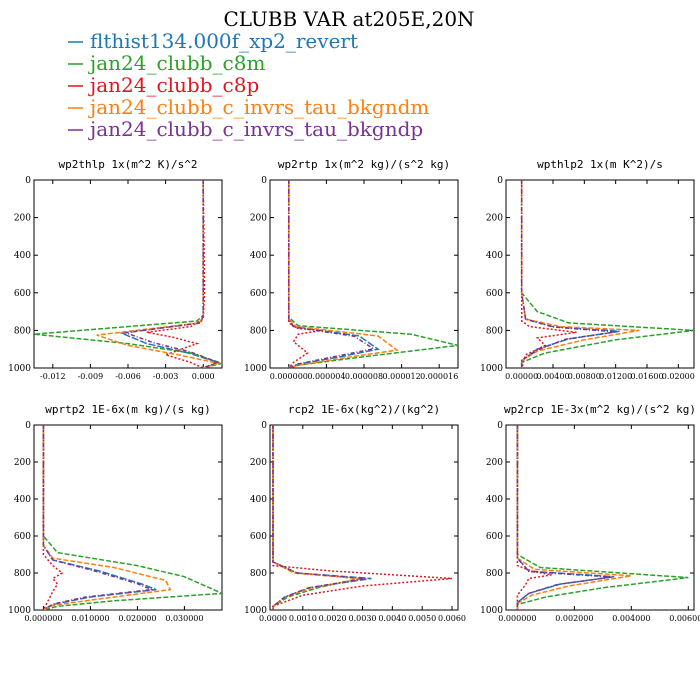 This screenshot has height=700, width=700. Describe the element at coordinates (273, 618) in the screenshot. I see `x-tick-label: 0.0000` at that location.